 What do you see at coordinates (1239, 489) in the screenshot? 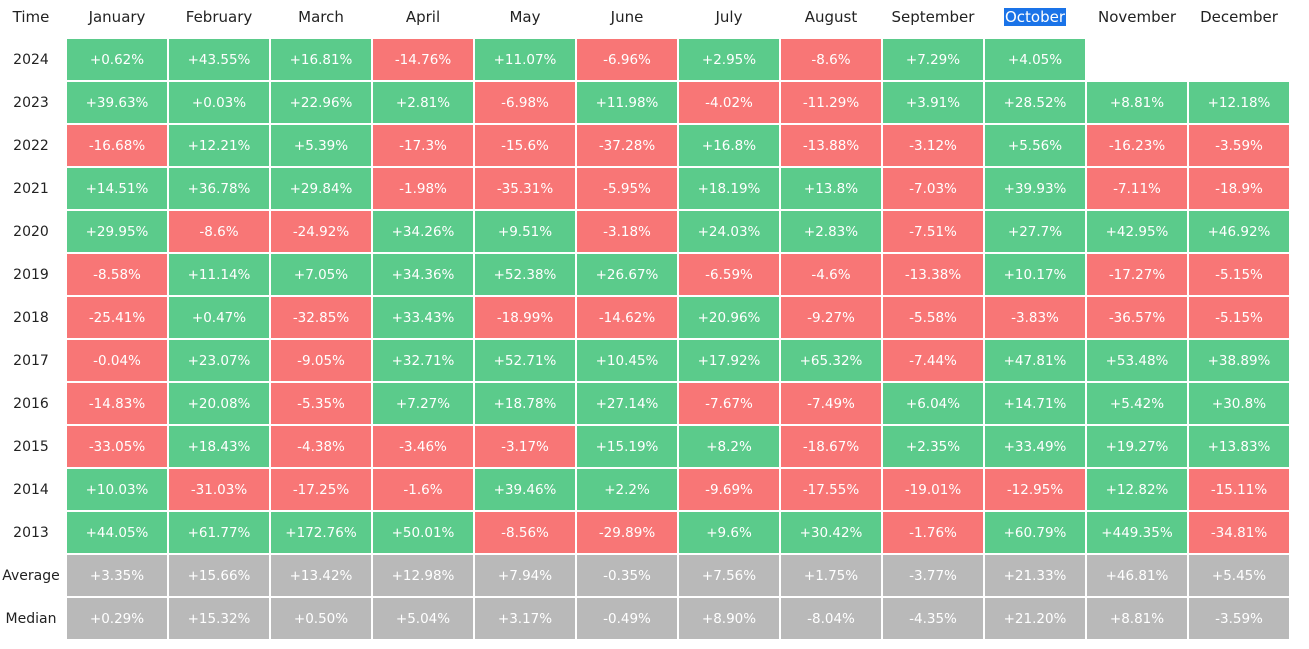
I see `return-cell-text: -15.11%` at bounding box center [1239, 489].